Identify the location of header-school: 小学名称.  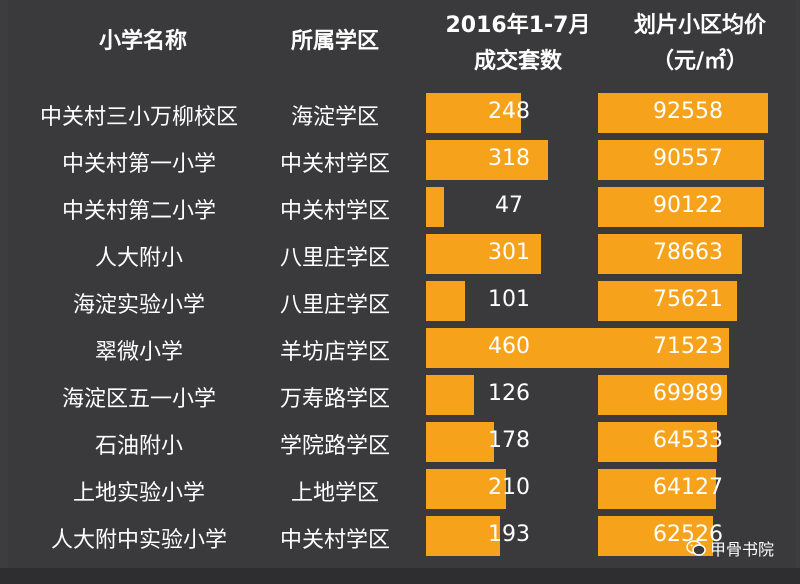
(142, 41).